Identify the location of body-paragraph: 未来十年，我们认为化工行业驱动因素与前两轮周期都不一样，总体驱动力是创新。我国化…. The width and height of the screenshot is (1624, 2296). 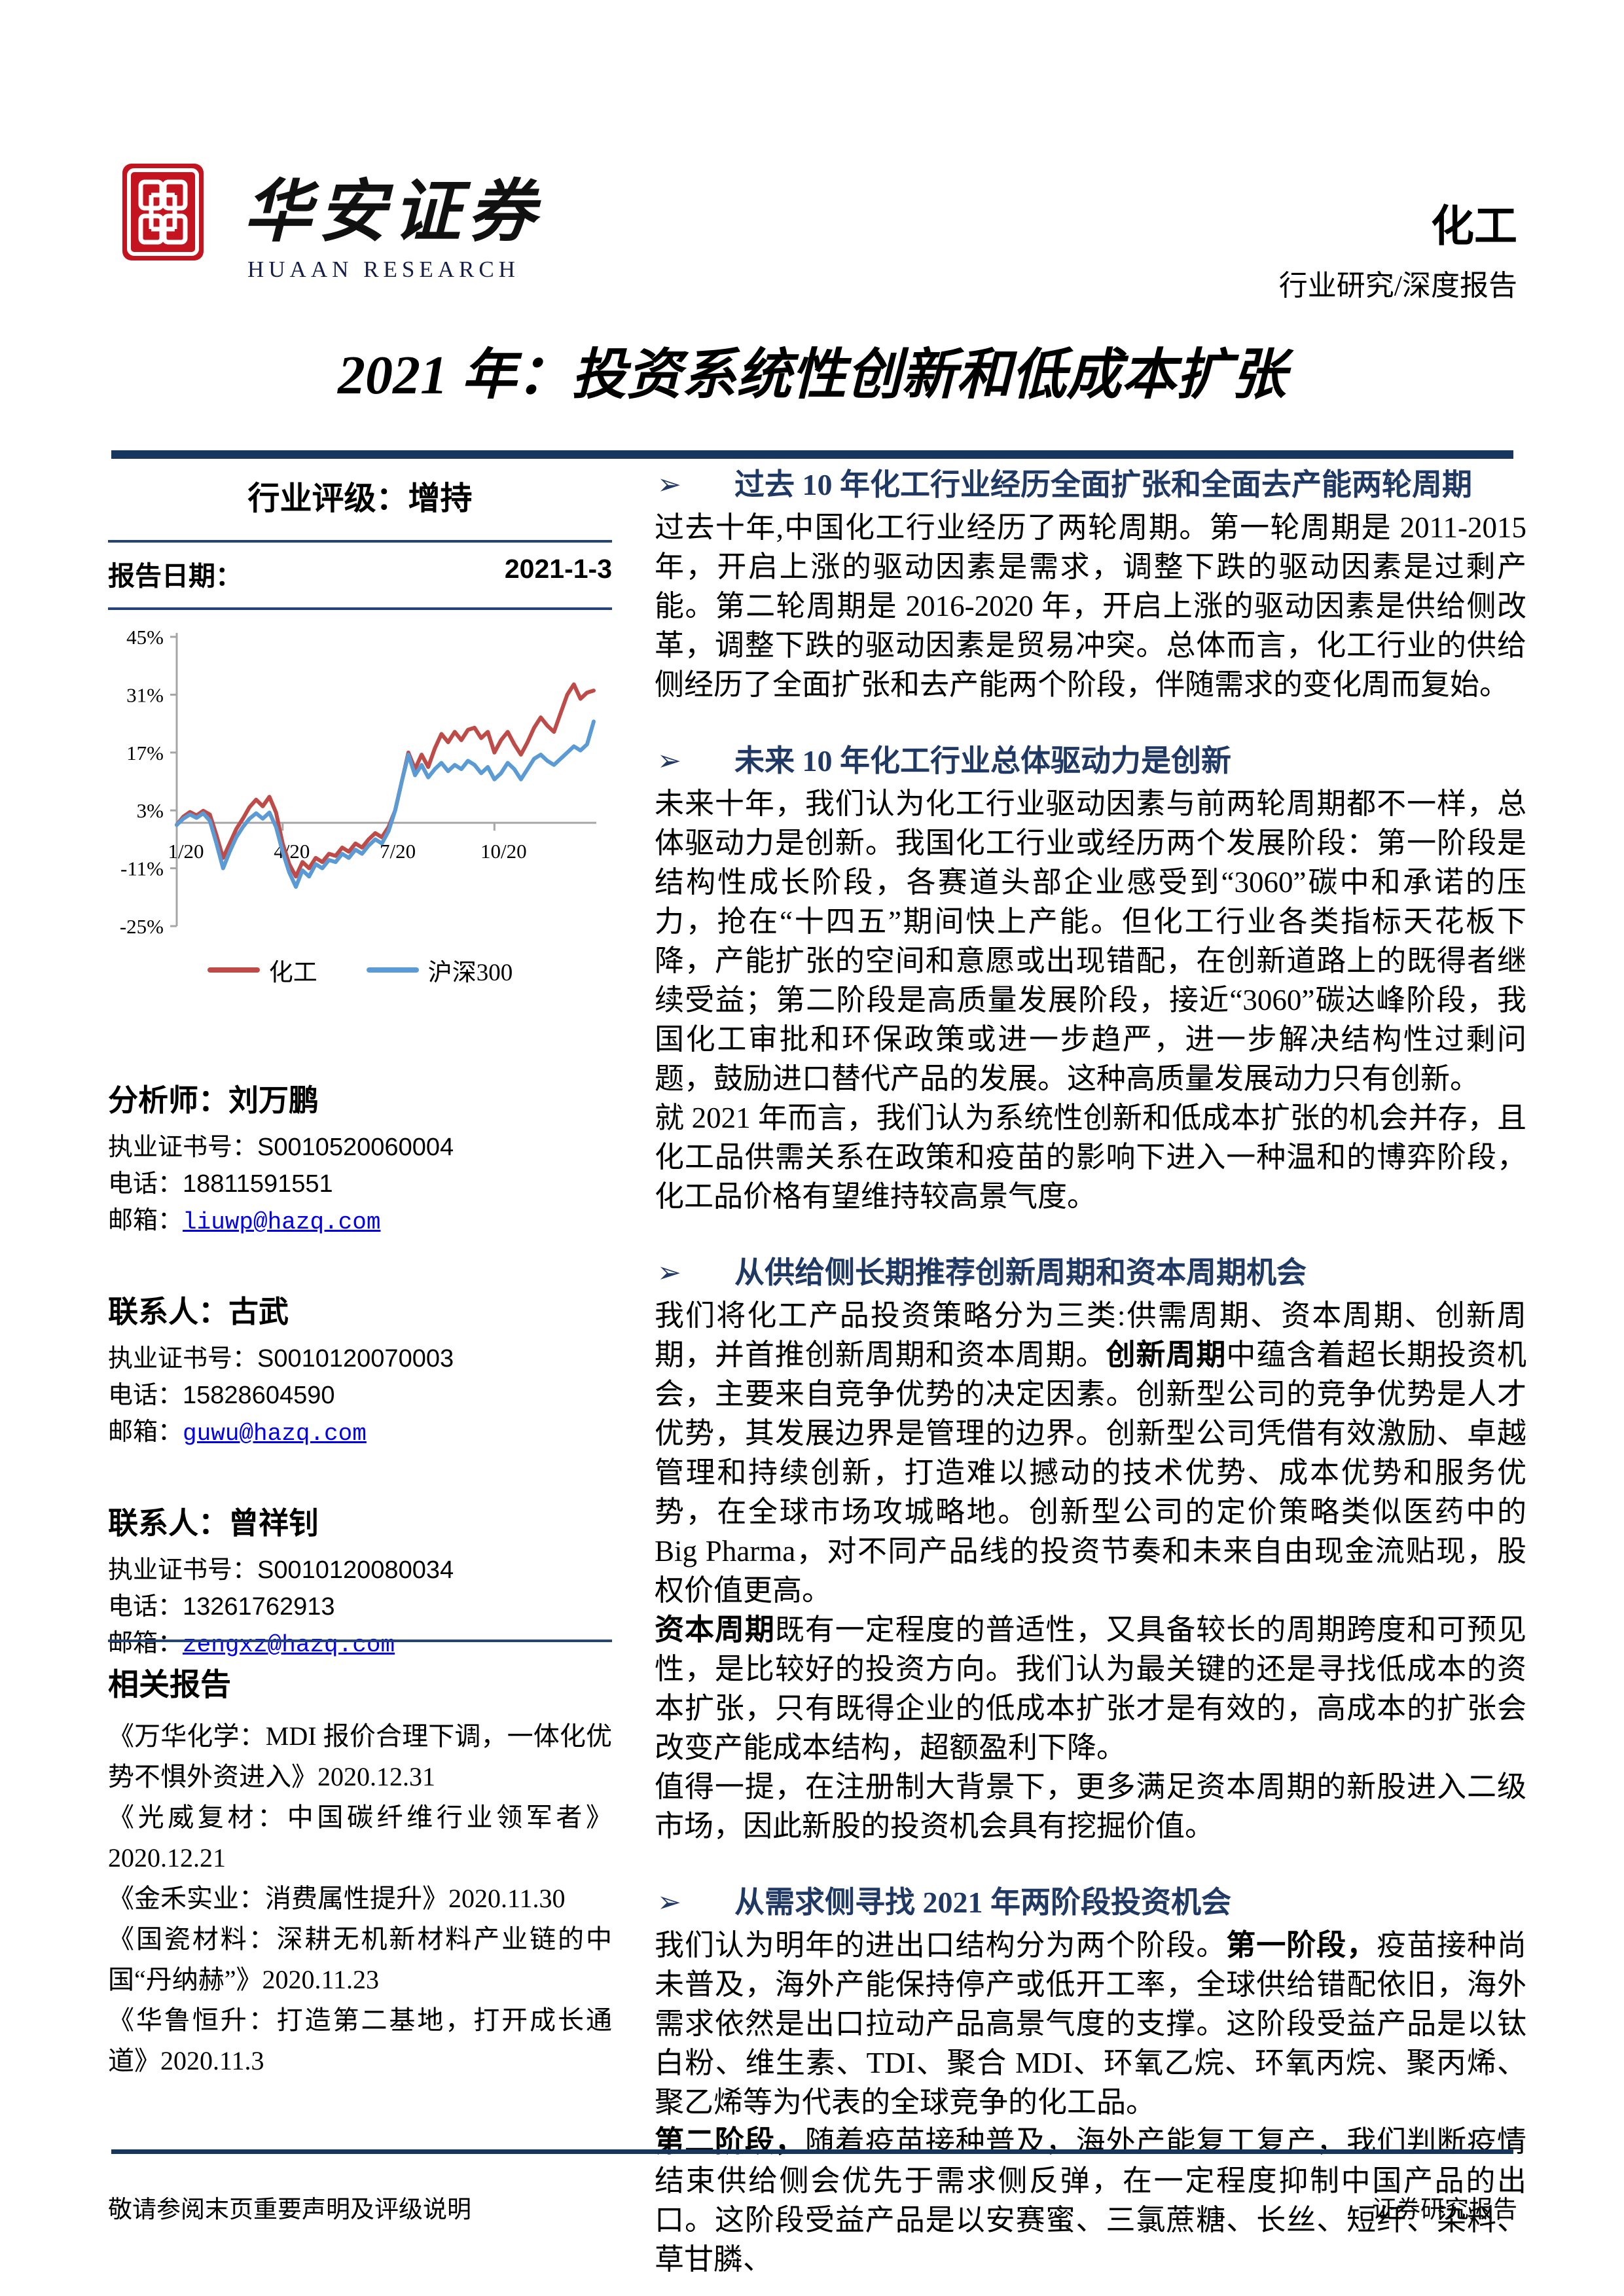
(1090, 941).